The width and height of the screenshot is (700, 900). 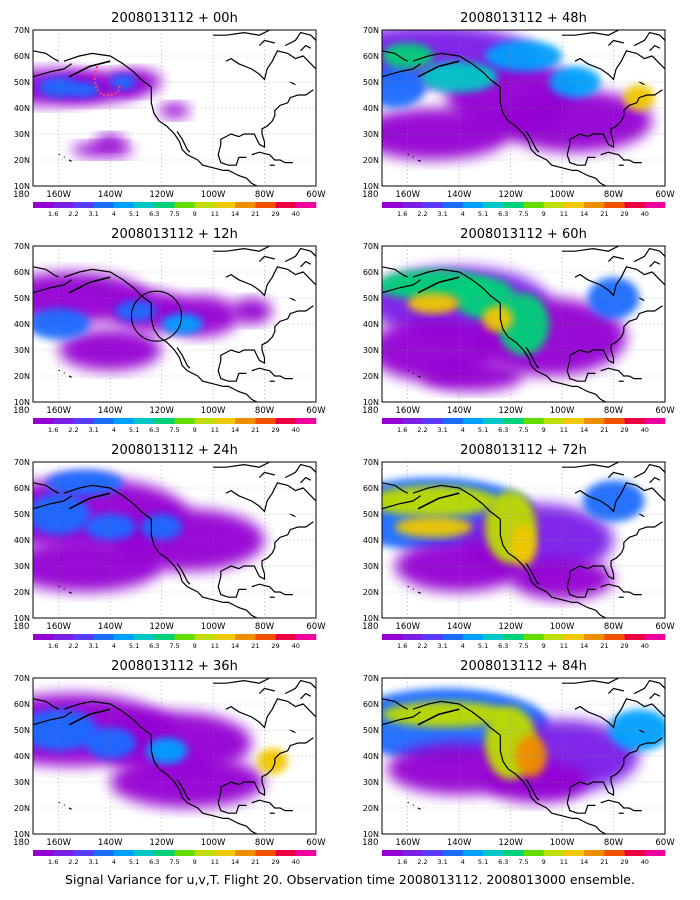 I want to click on panel-title: 2008013112 + 12h, so click(x=174, y=234).